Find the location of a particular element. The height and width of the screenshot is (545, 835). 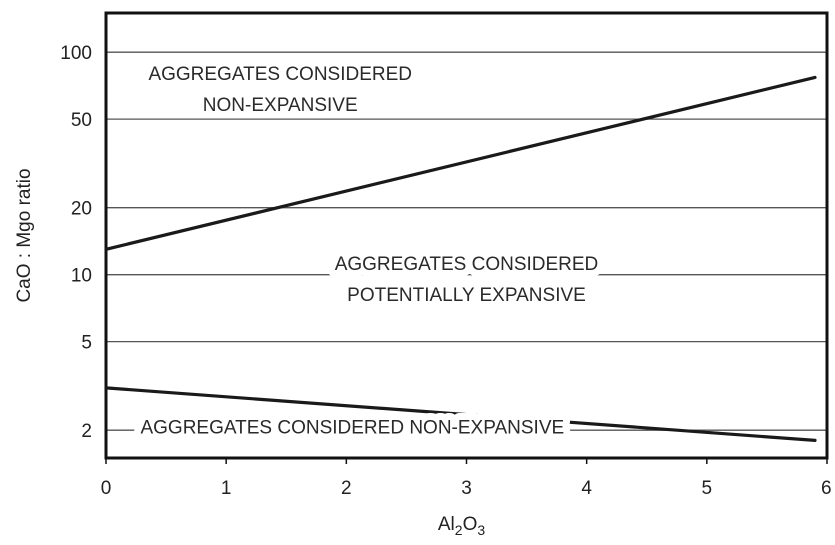

x-tick-label-0: 0 is located at coordinates (106, 488).